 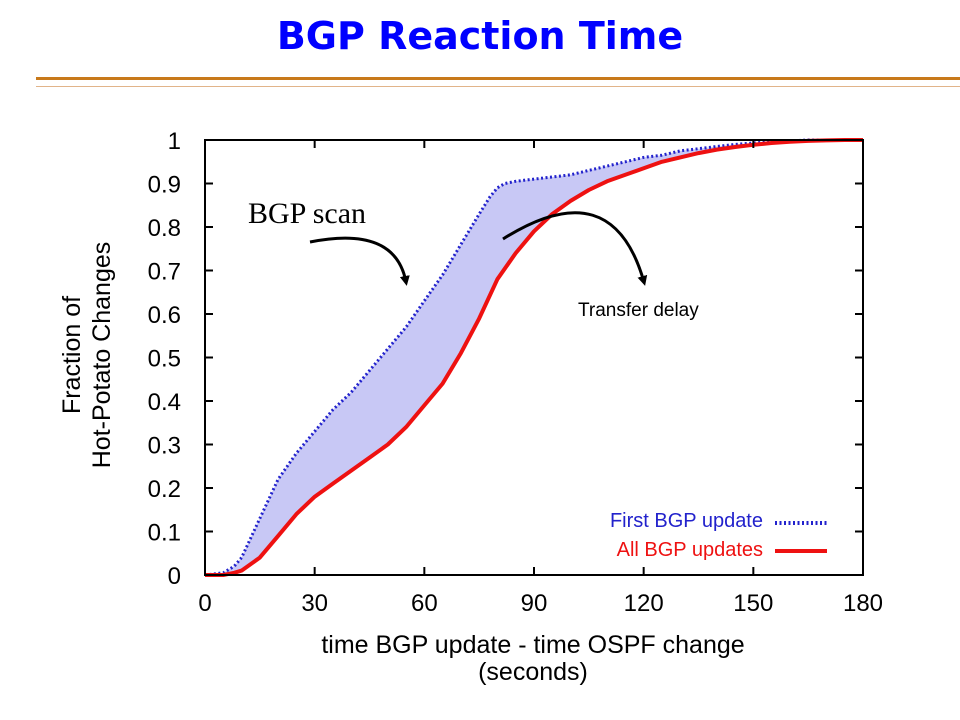 What do you see at coordinates (575, 248) in the screenshot?
I see `annotation-transfer-delay-arrow` at bounding box center [575, 248].